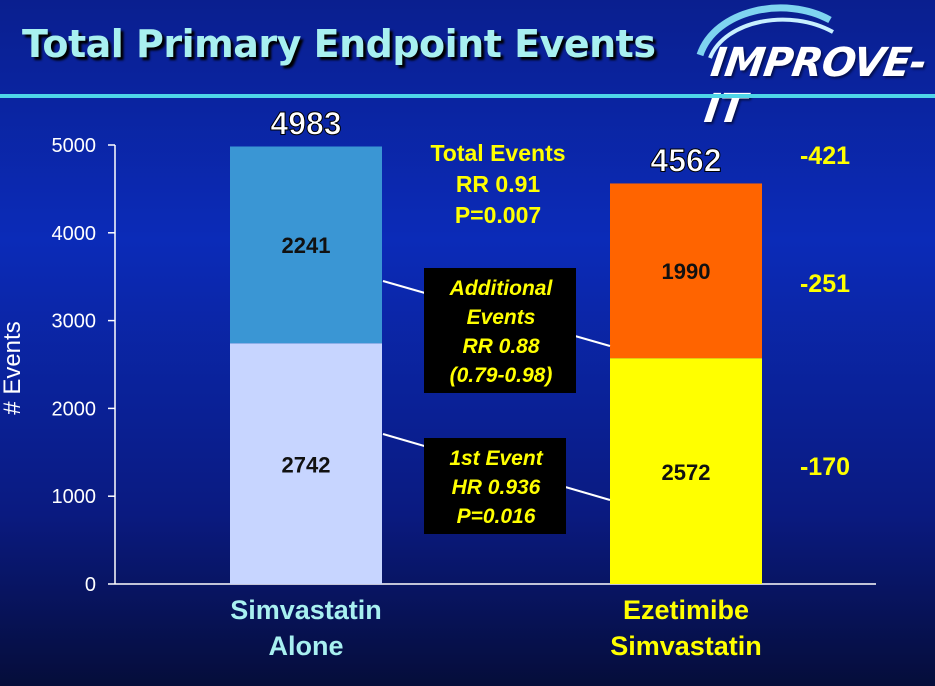 The width and height of the screenshot is (935, 686). What do you see at coordinates (500, 330) in the screenshot?
I see `additional-events-box` at bounding box center [500, 330].